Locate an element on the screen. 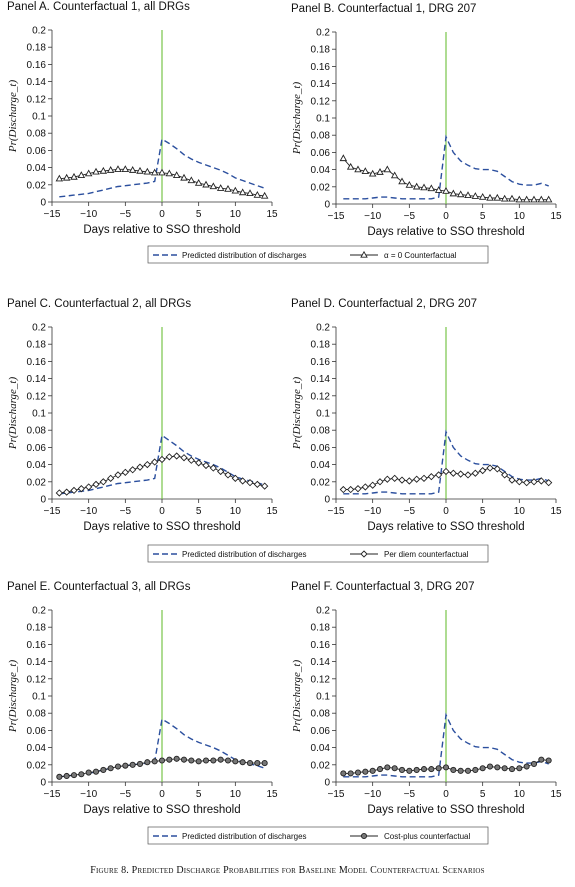 Image resolution: width=575 pixels, height=887 pixels. x-tick-label: 15 is located at coordinates (556, 794).